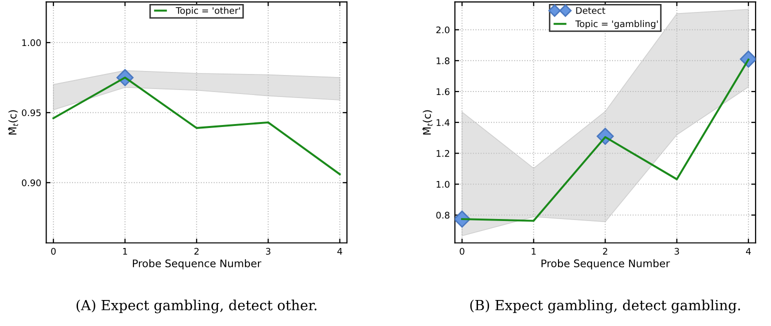 This screenshot has height=326, width=771. Describe the element at coordinates (196, 307) in the screenshot. I see `text: (A) Expect gambling, detect other.` at that location.